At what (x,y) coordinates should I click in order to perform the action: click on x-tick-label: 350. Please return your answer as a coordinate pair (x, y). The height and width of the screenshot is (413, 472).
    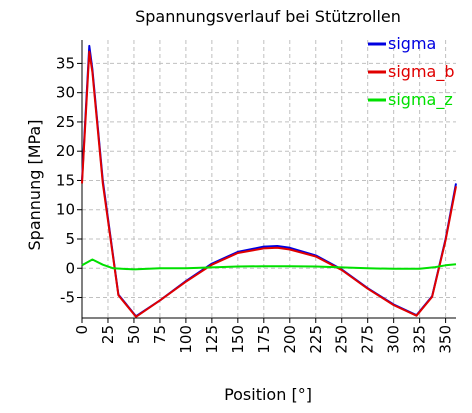
    Looking at the image, I should click on (446, 339).